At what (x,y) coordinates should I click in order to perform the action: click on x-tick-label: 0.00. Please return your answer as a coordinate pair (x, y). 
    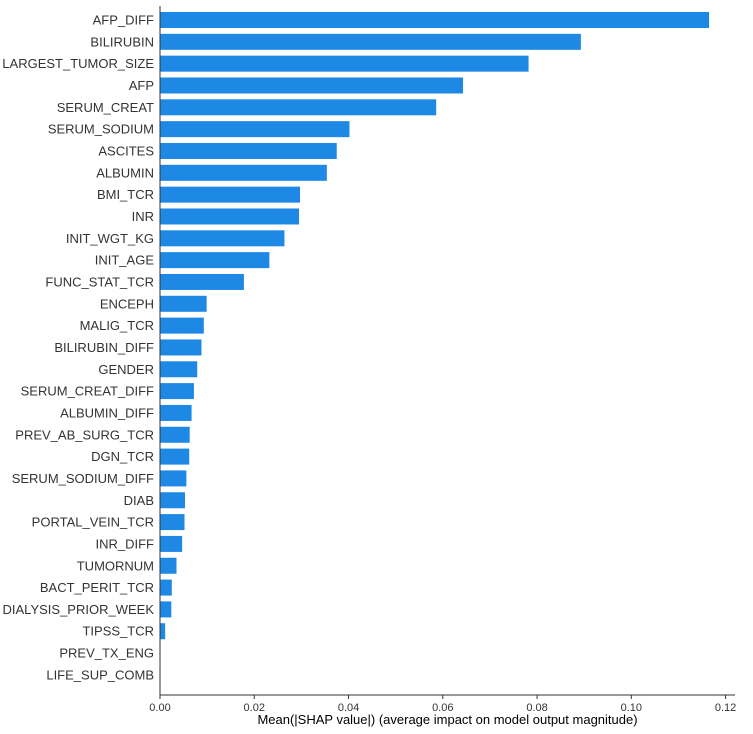
    Looking at the image, I should click on (159, 708).